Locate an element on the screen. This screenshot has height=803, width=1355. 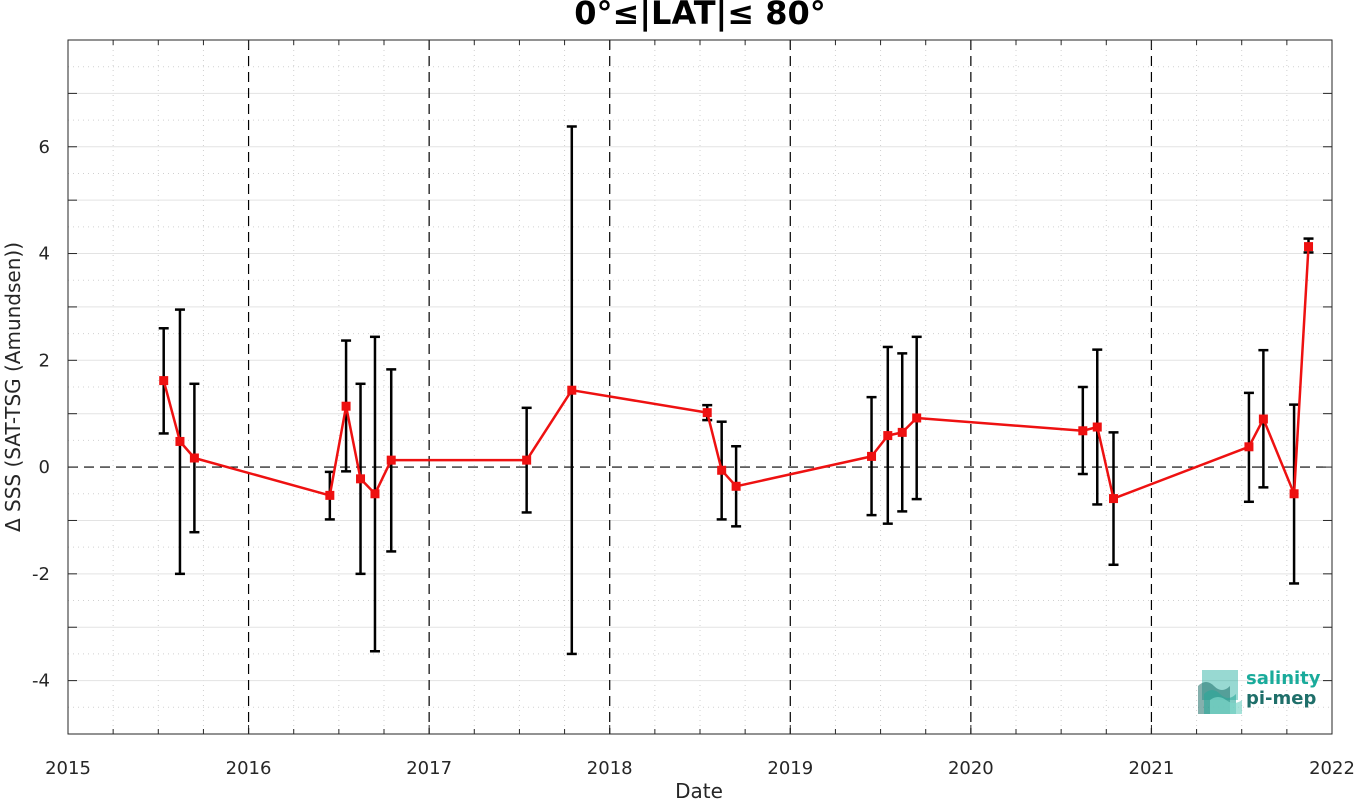
logo-text-pimep: pi-mep is located at coordinates (1281, 698).